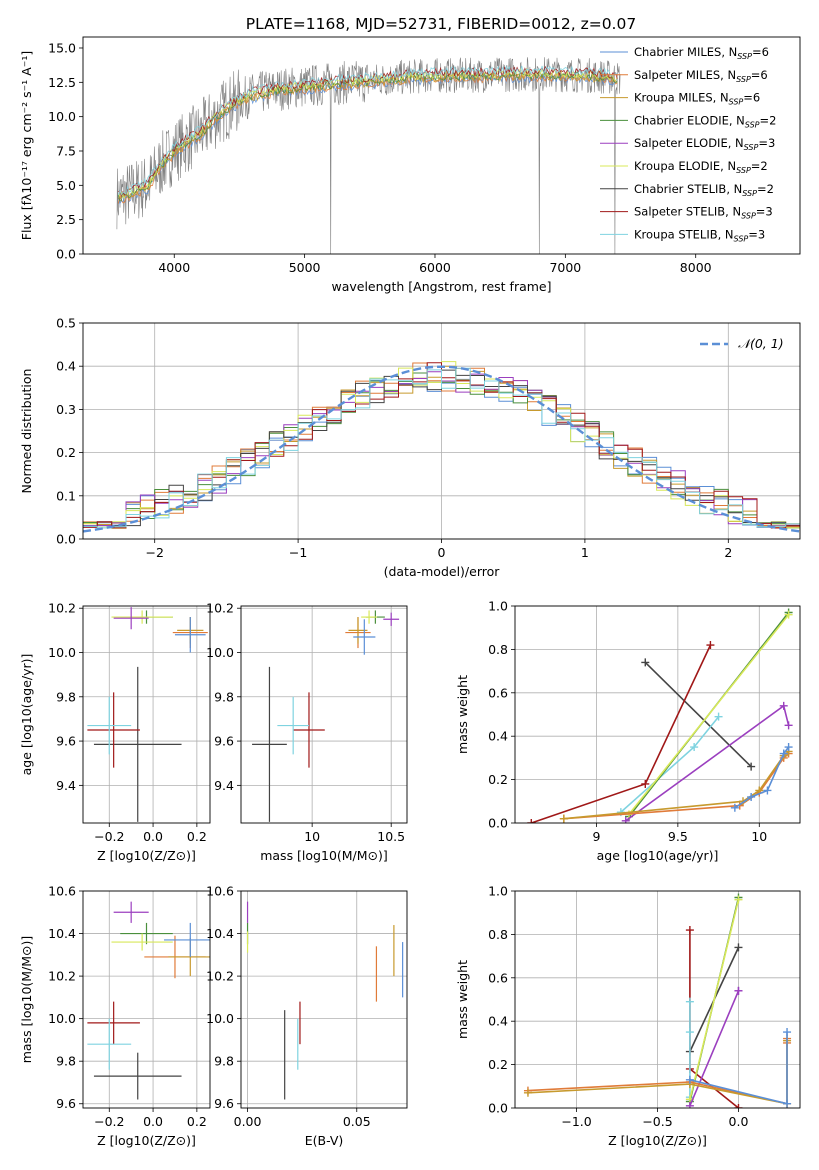 The height and width of the screenshot is (1170, 819). What do you see at coordinates (704, 144) in the screenshot?
I see `legend-entry: Salpeter ELODIE, NSSP=3` at bounding box center [704, 144].